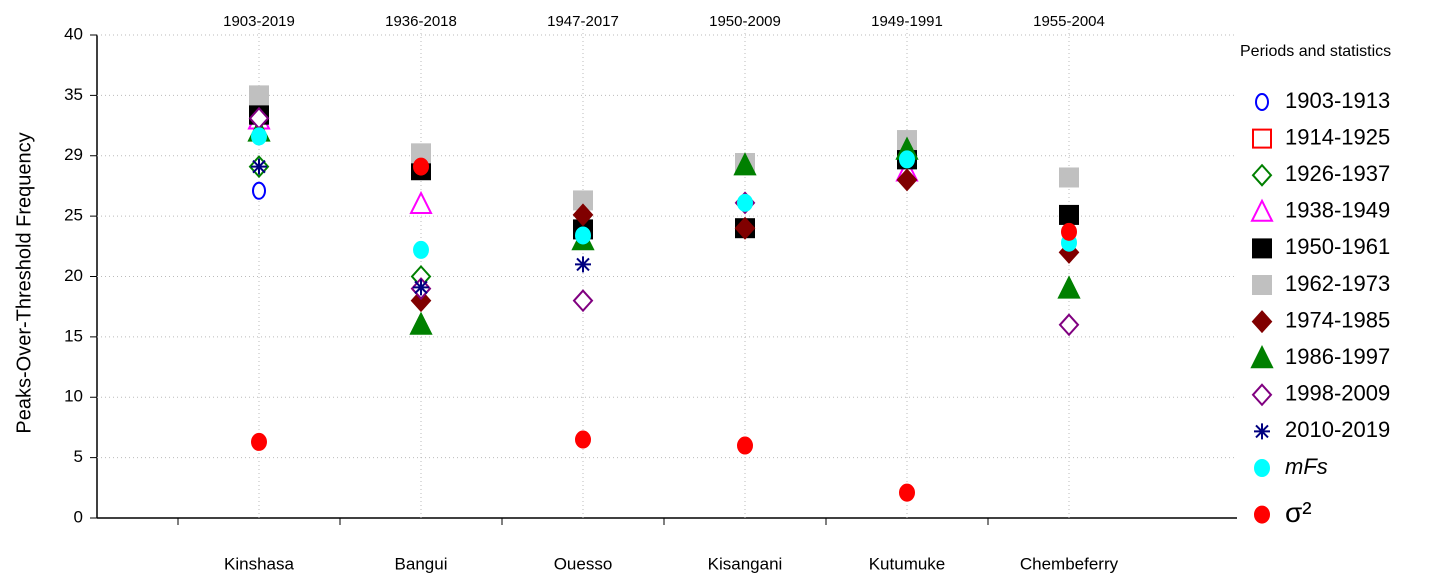 The width and height of the screenshot is (1440, 583). Describe the element at coordinates (78, 456) in the screenshot. I see `y-tick-label: 5` at that location.